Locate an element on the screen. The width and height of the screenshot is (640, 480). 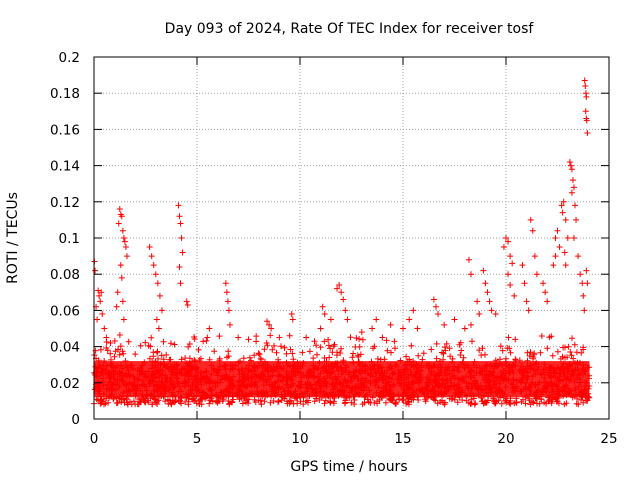
x-tick-label: 5 is located at coordinates (197, 439).